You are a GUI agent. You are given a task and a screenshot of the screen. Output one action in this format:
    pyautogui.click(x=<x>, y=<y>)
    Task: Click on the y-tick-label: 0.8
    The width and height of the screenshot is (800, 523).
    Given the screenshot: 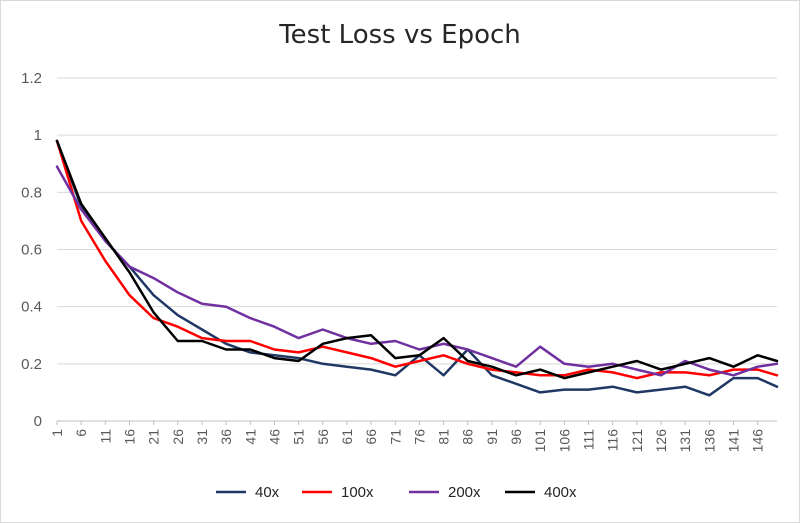 What is the action you would take?
    pyautogui.click(x=31, y=192)
    